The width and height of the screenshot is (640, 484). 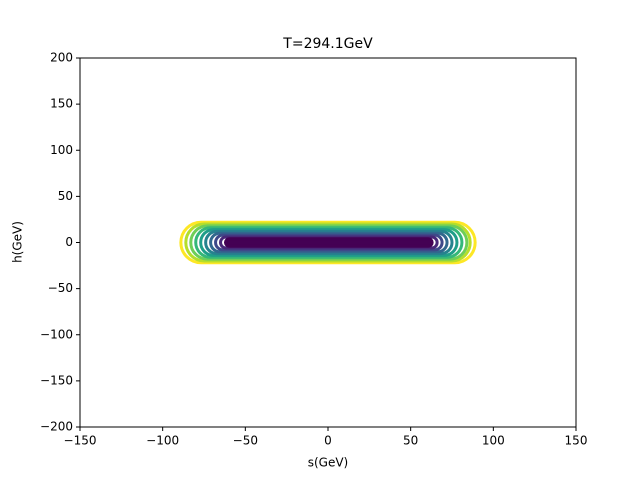 I want to click on x-tick-label: 0, so click(x=328, y=441).